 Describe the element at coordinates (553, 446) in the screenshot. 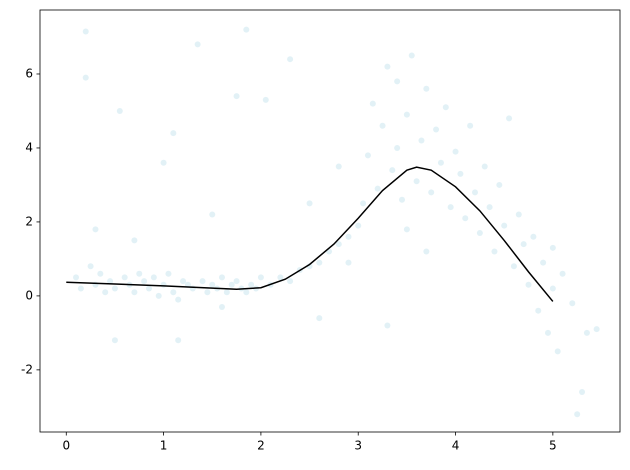

I see `x-tick-label: 5` at that location.